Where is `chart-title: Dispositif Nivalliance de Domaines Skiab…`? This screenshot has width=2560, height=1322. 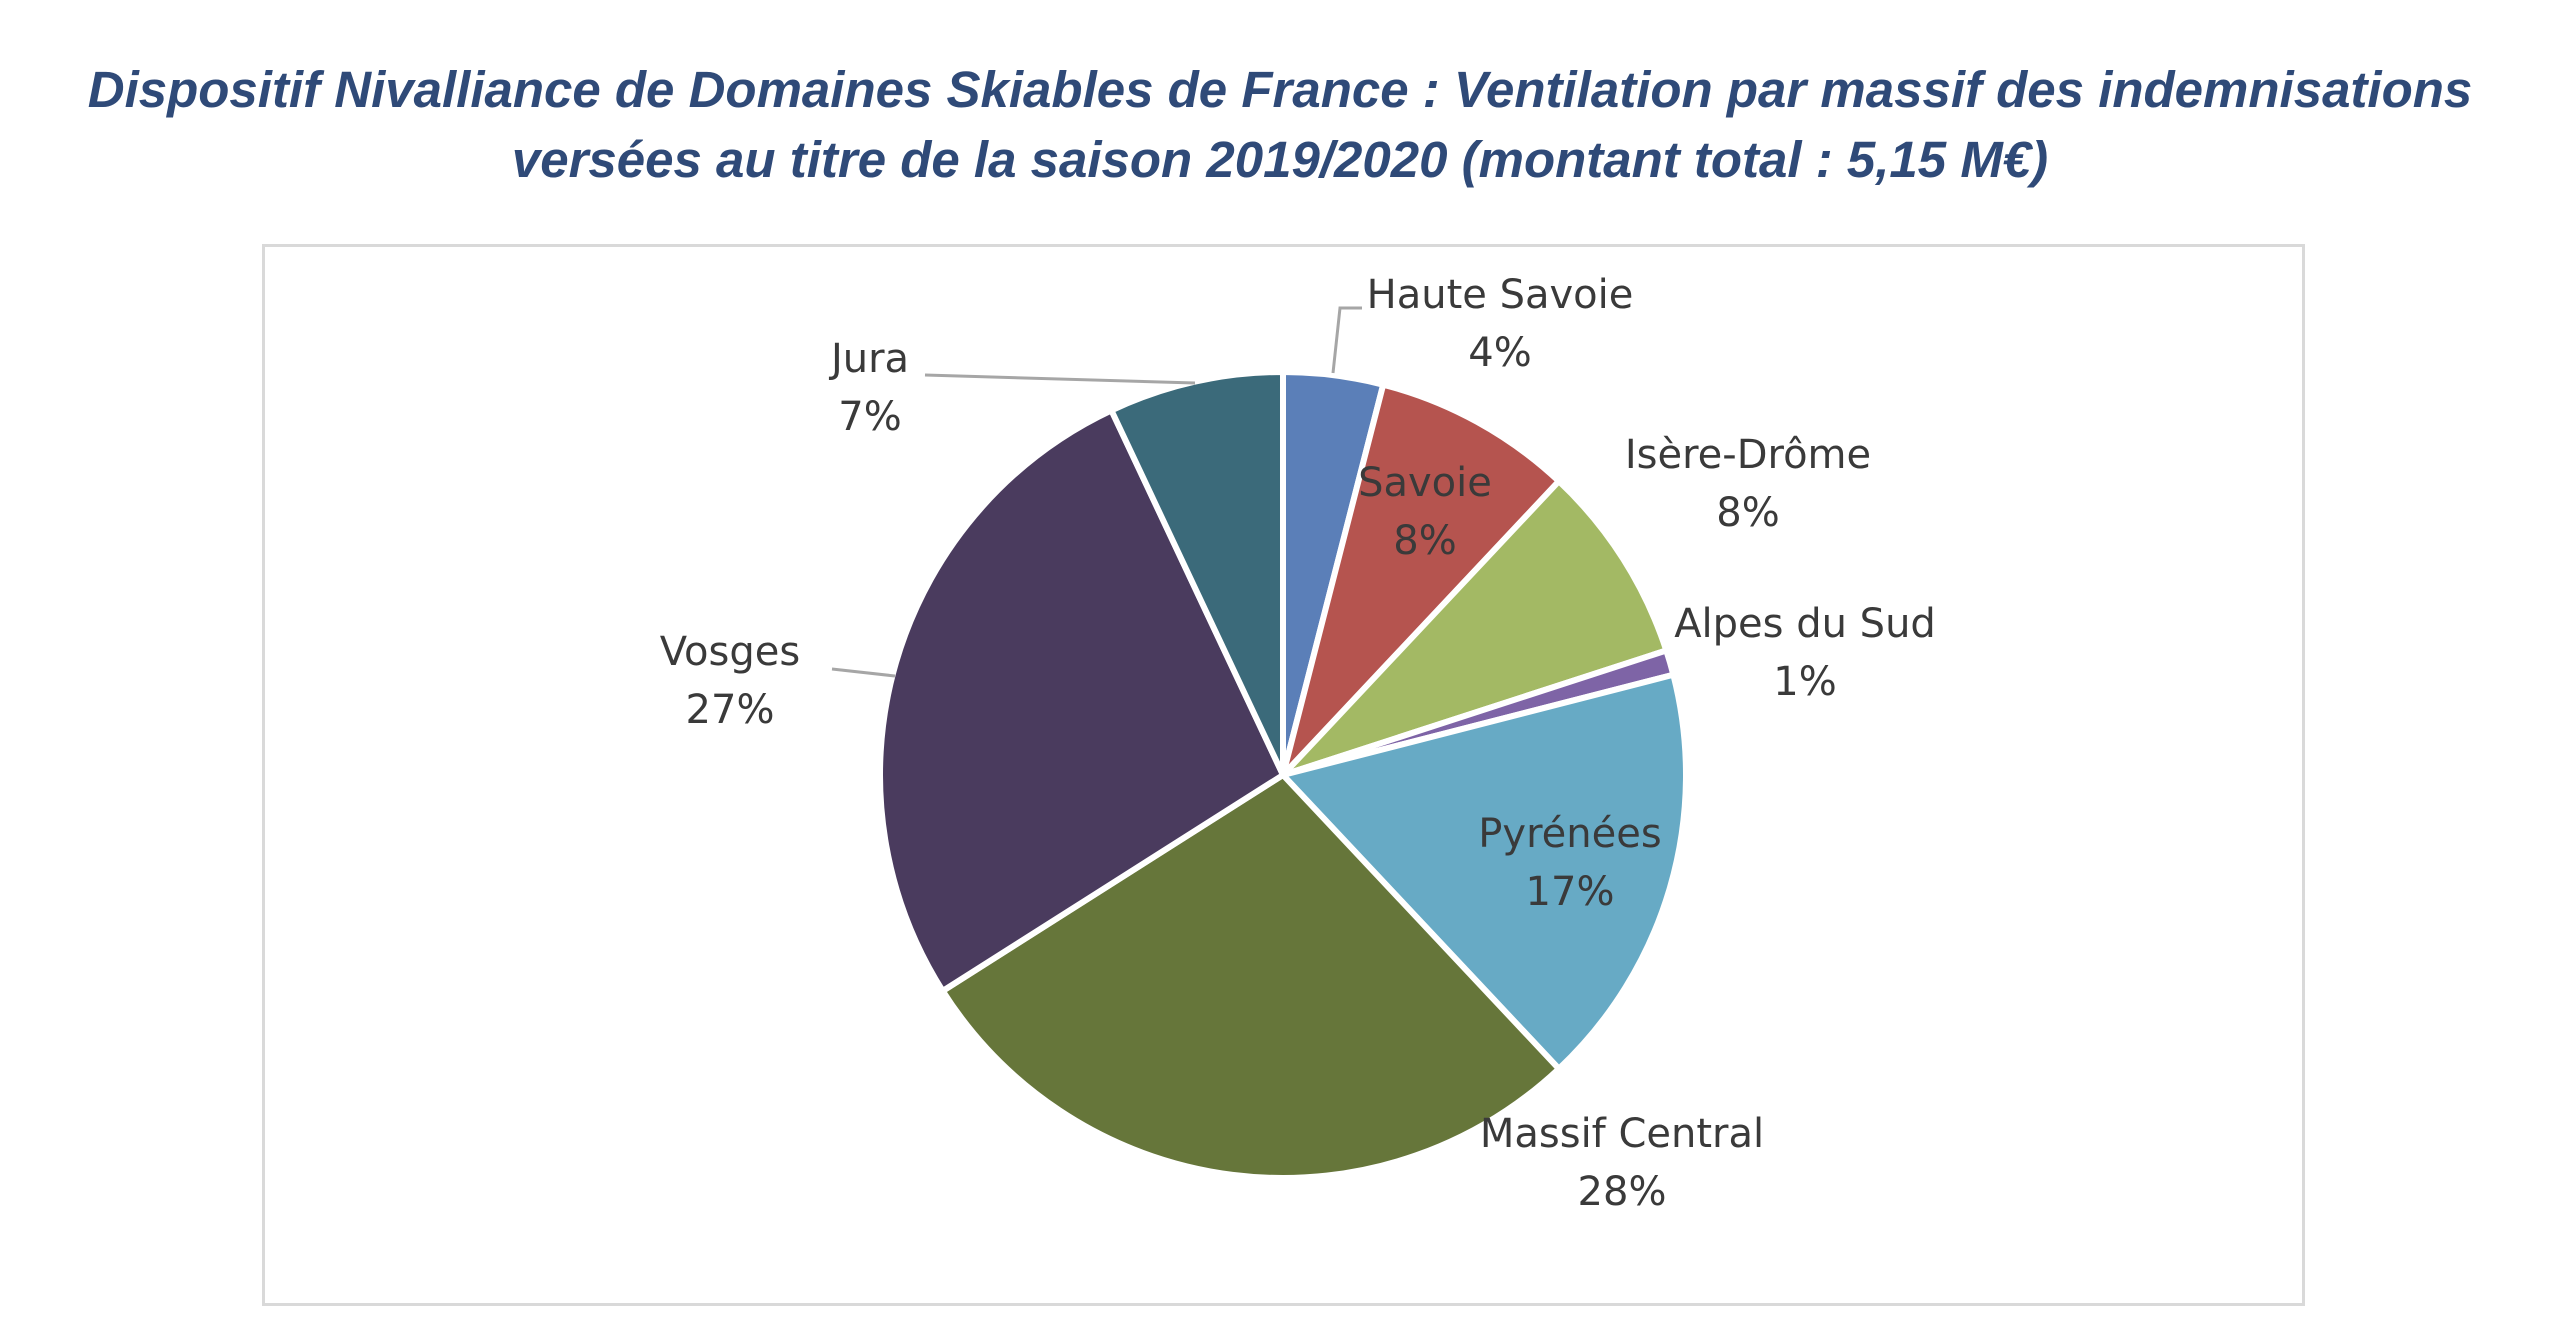
chart-title: Dispositif Nivalliance de Domaines Skiab… is located at coordinates (1280, 125).